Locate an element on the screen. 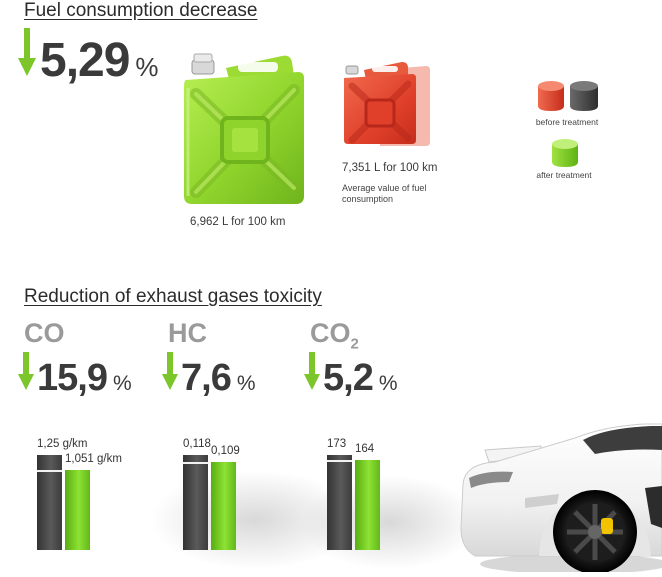 The height and width of the screenshot is (577, 662). fuel-decrease-value: 5,29 is located at coordinates (85, 60).